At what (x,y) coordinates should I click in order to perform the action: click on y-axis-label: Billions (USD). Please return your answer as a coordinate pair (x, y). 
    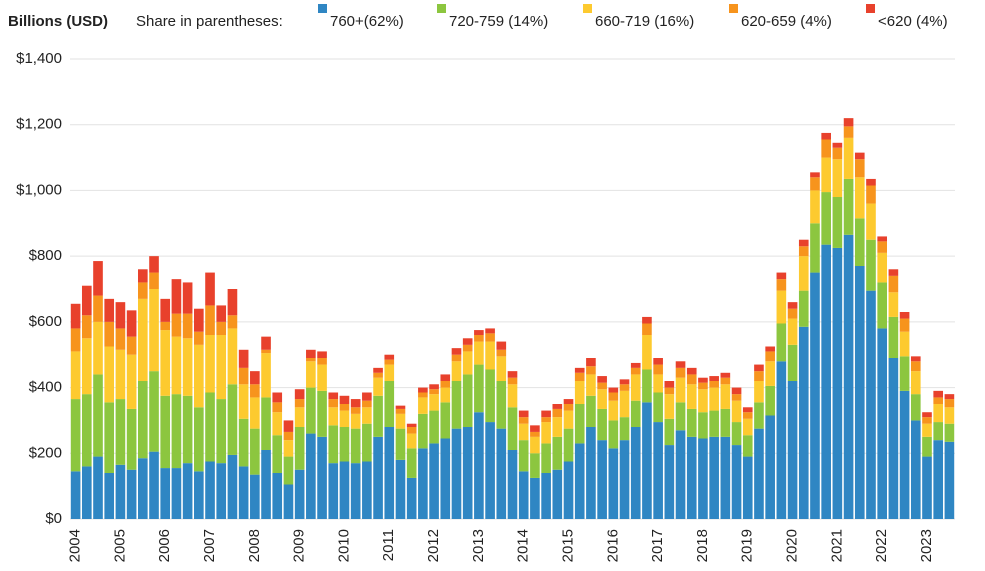
    Looking at the image, I should click on (58, 21).